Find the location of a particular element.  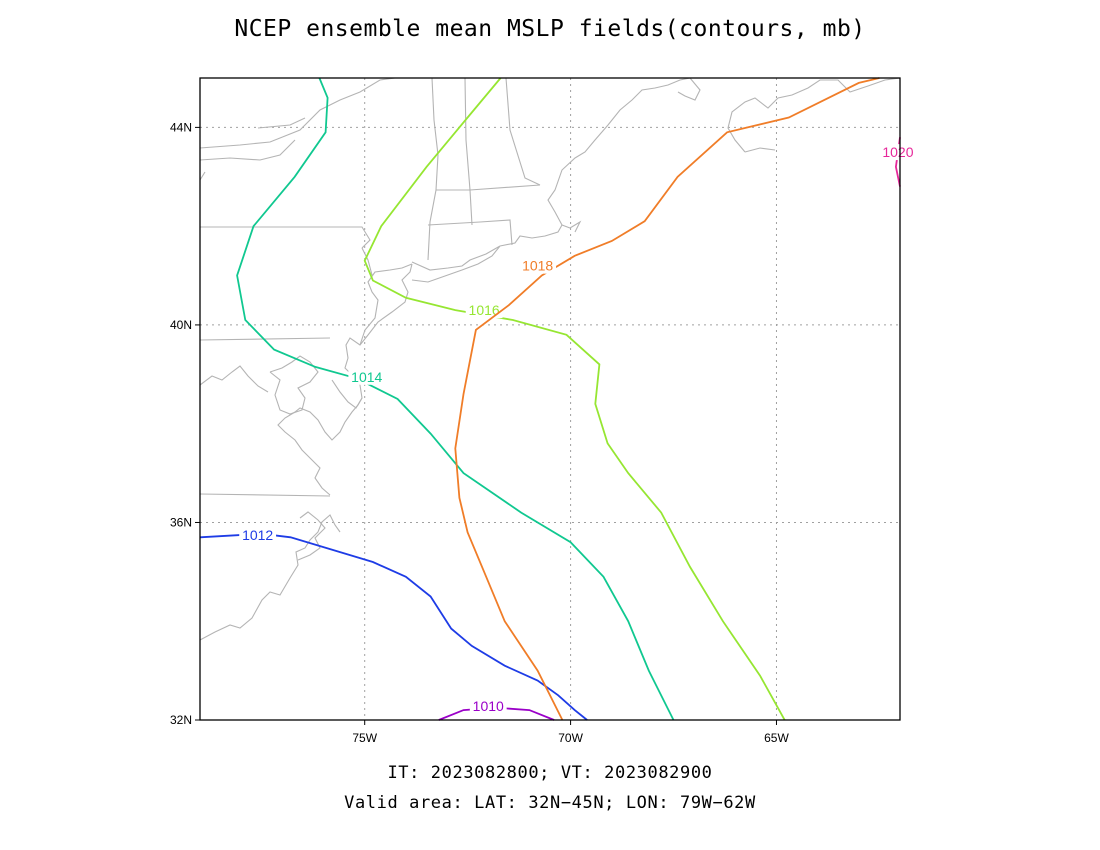

border-ny-nj is located at coordinates (367, 261).